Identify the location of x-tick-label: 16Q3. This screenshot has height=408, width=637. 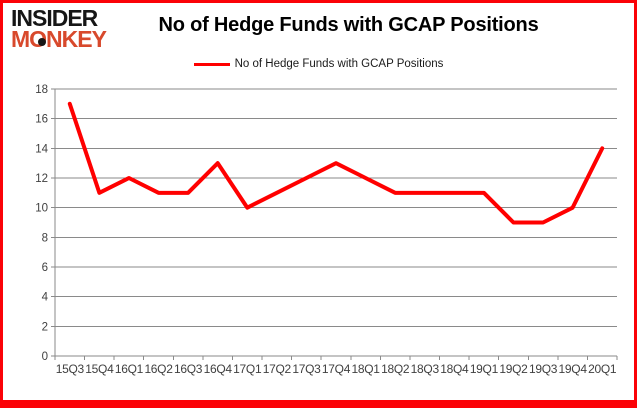
(188, 369).